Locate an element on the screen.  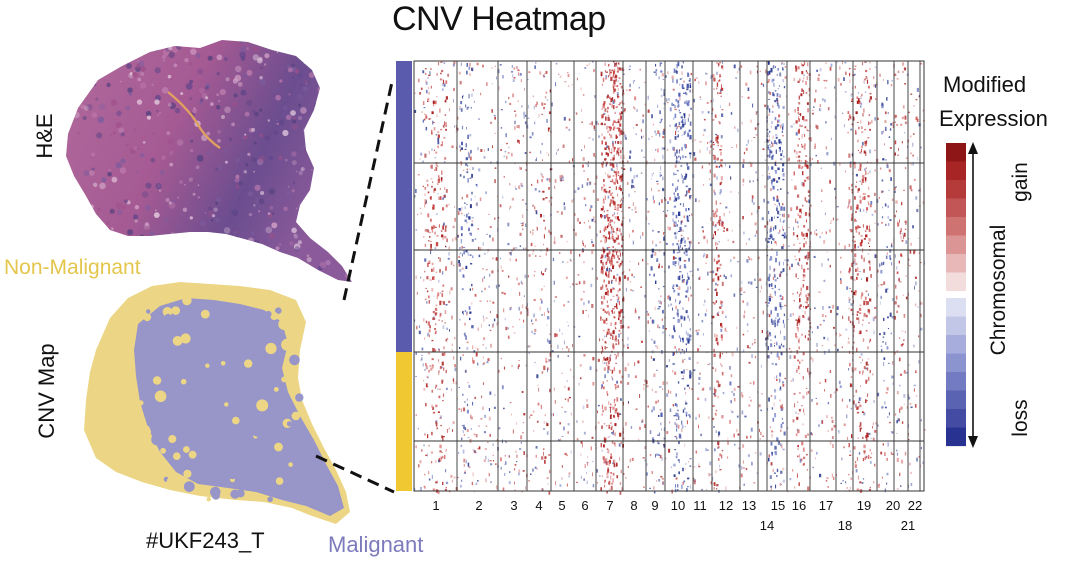
chart-title: CNV Heatmap is located at coordinates (499, 19).